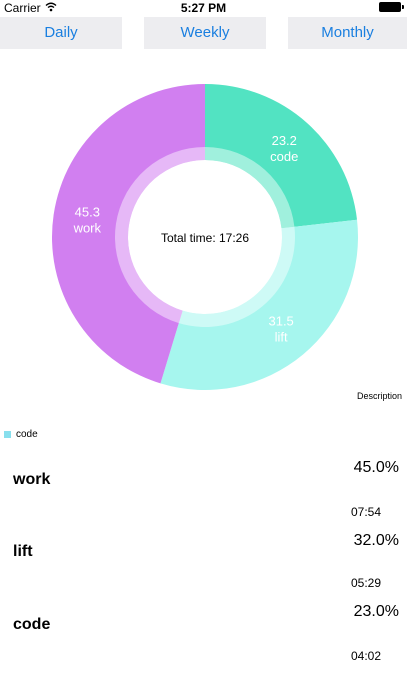  I want to click on activity-time: 04:02, so click(366, 656).